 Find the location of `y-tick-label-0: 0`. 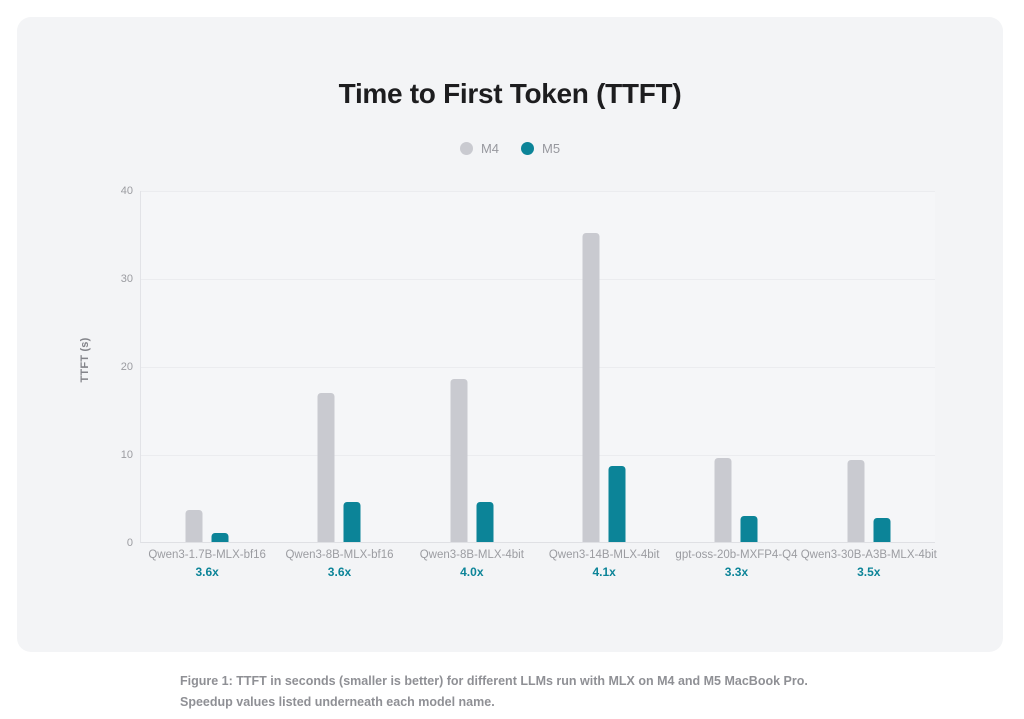

y-tick-label-0: 0 is located at coordinates (129, 543).